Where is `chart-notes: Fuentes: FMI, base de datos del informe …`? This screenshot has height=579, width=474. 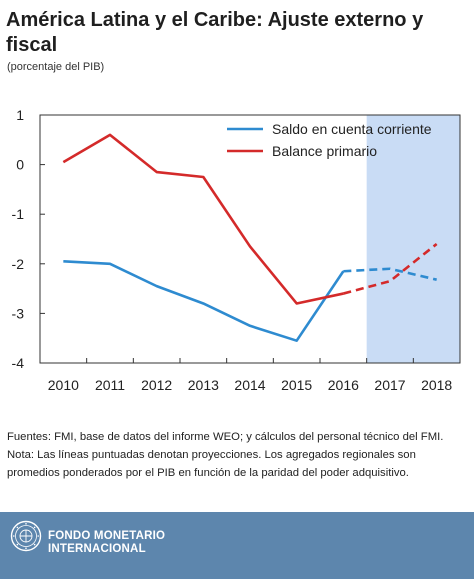 chart-notes: Fuentes: FMI, base de datos del informe … is located at coordinates (238, 455).